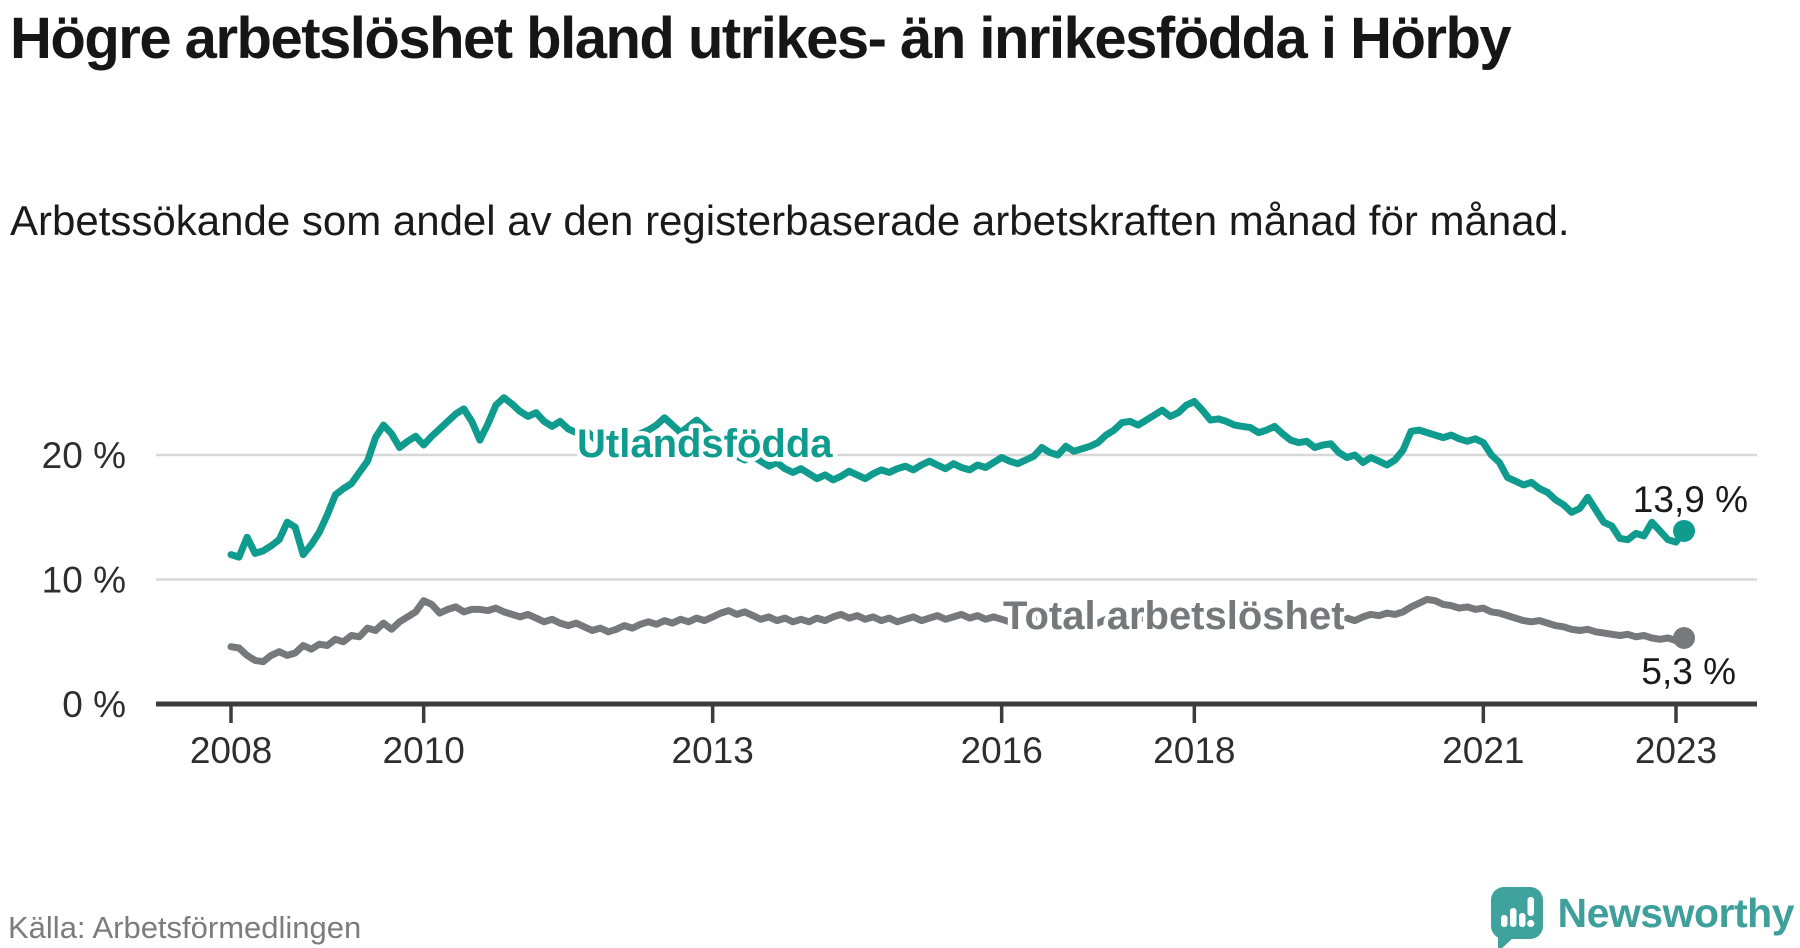  I want to click on series-label-utlandsfodda: Utlandsfödda, so click(705, 444).